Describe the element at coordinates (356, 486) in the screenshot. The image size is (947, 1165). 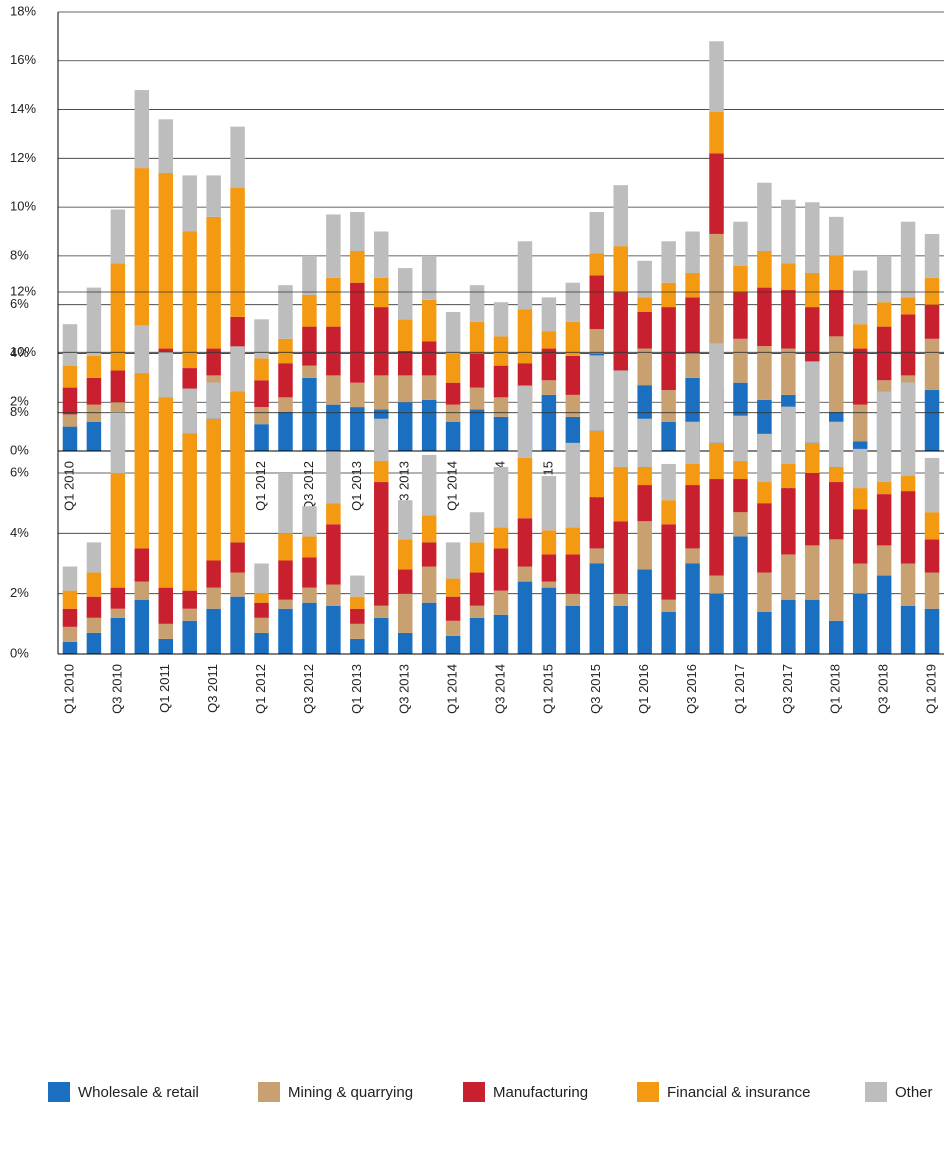
I see `x-tick-label: Q1 2013` at that location.